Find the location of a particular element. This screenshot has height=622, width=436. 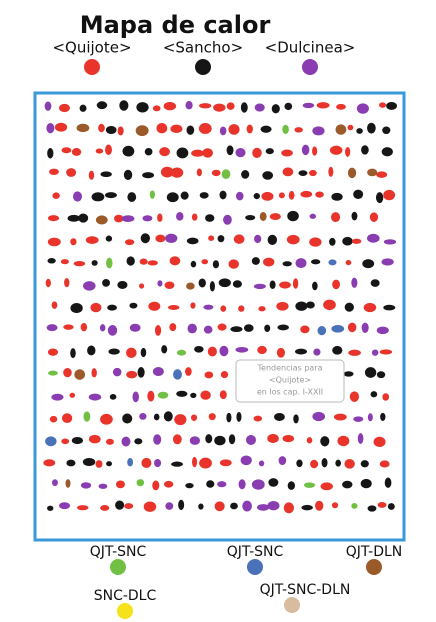

annotation-box is located at coordinates (290, 381).